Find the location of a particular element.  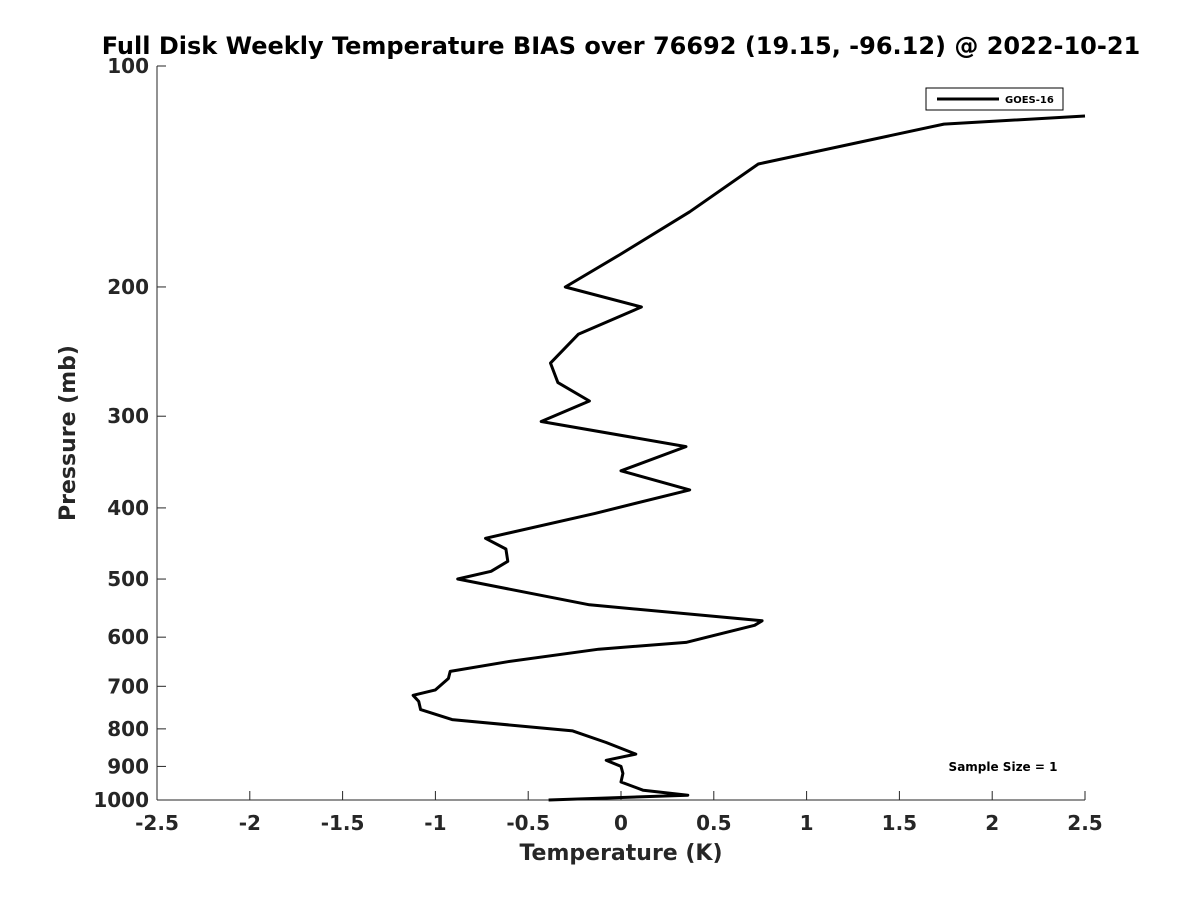

x-tick-label: -2.5 is located at coordinates (157, 823).